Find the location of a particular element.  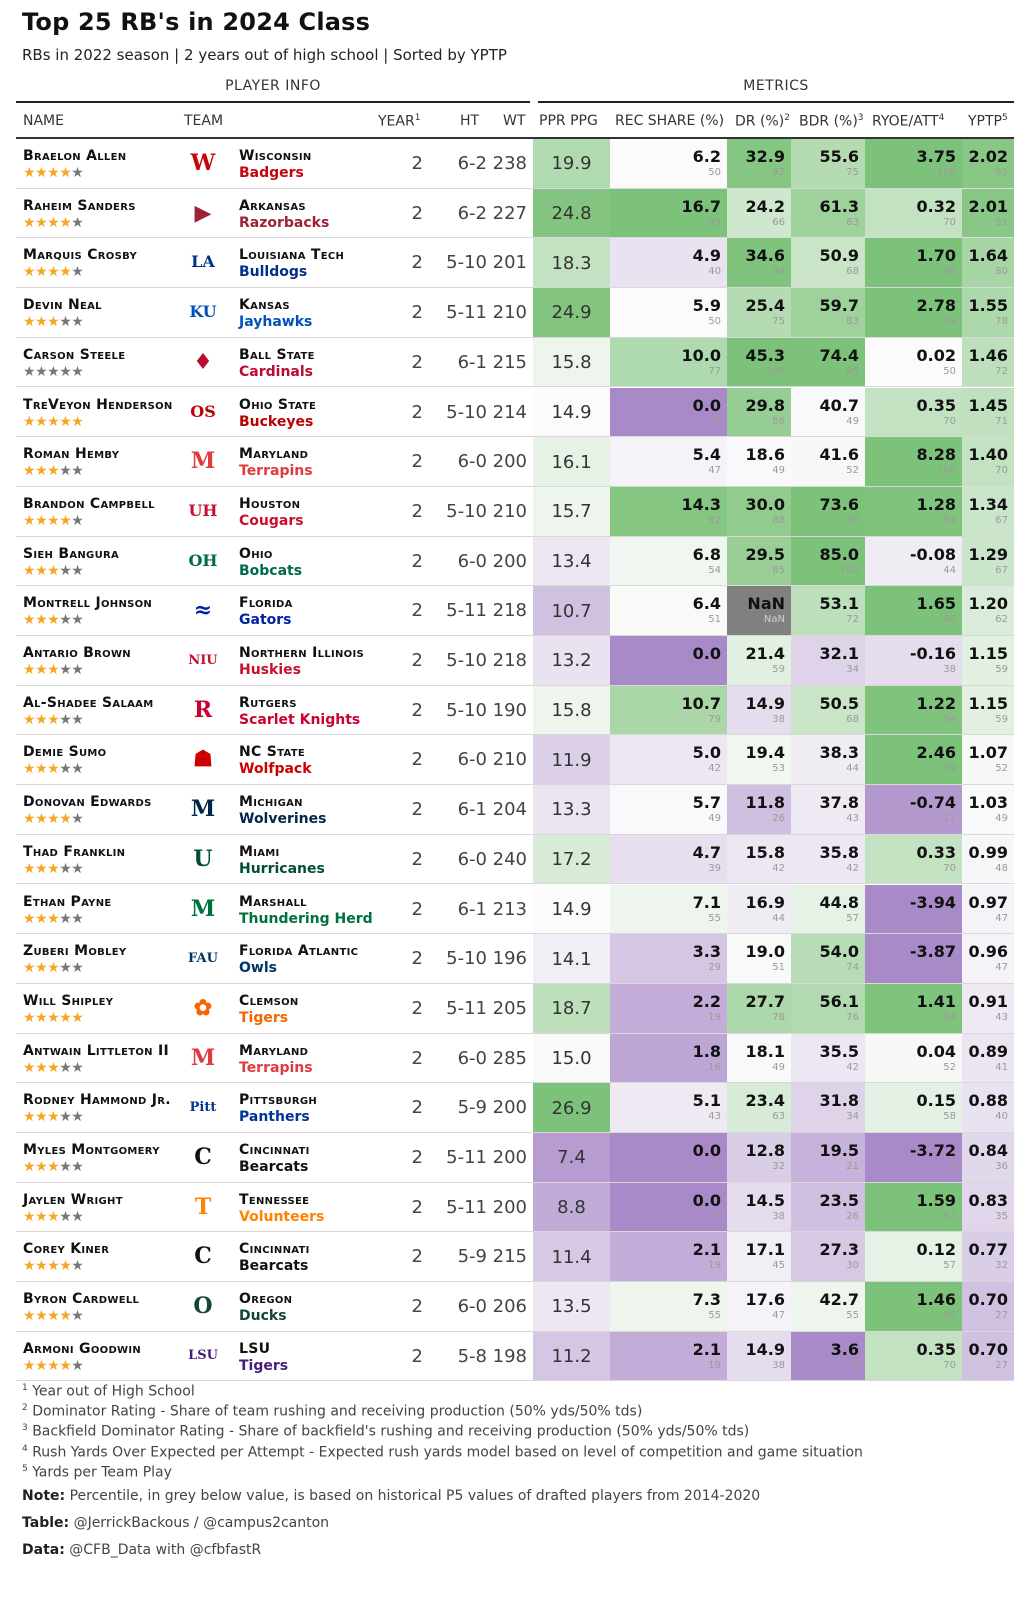

ppr-ppg-value: 15.0 is located at coordinates (571, 1058).